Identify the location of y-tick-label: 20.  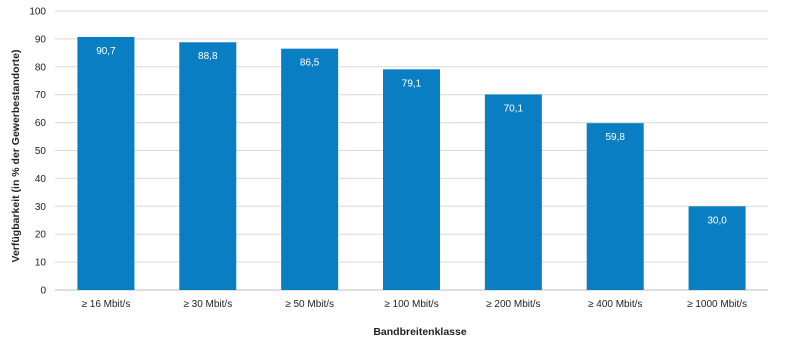
(41, 235).